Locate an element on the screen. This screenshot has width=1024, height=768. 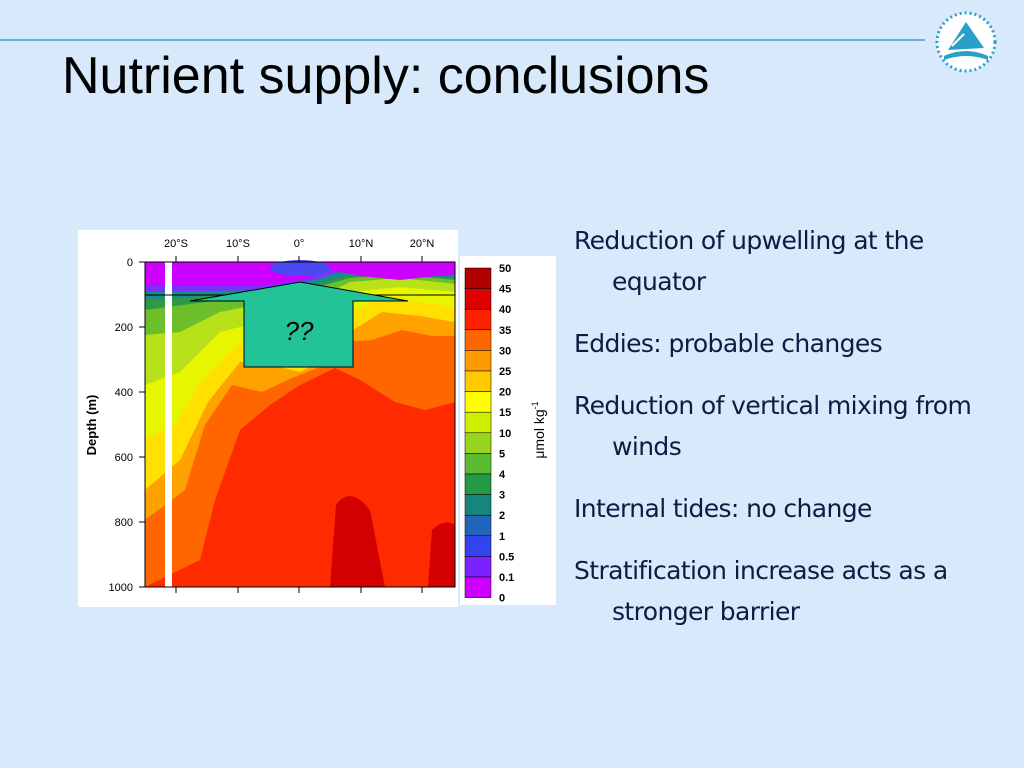
x-tick-label: 10°S is located at coordinates (238, 244).